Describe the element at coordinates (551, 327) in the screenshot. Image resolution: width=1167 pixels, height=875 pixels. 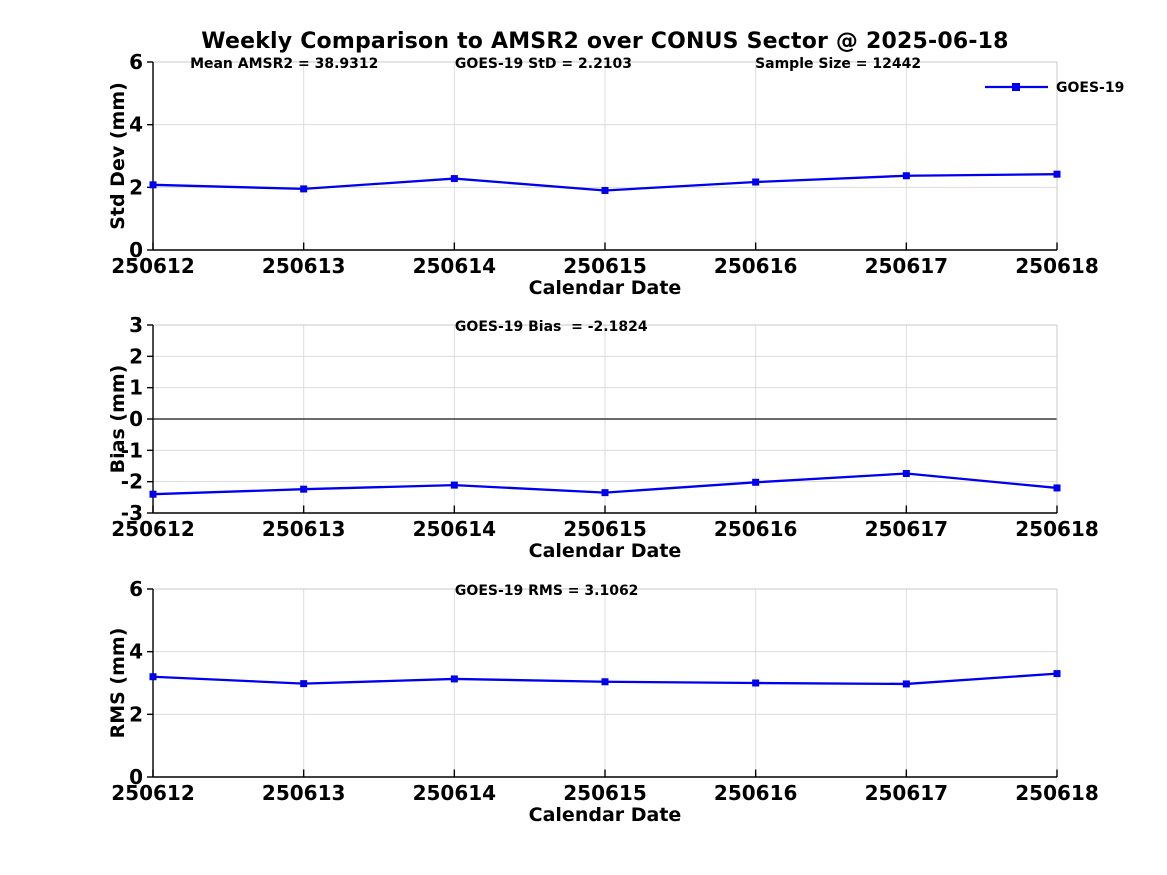
I see `annotation-text: GOES-19 Bias = -2.1824` at that location.